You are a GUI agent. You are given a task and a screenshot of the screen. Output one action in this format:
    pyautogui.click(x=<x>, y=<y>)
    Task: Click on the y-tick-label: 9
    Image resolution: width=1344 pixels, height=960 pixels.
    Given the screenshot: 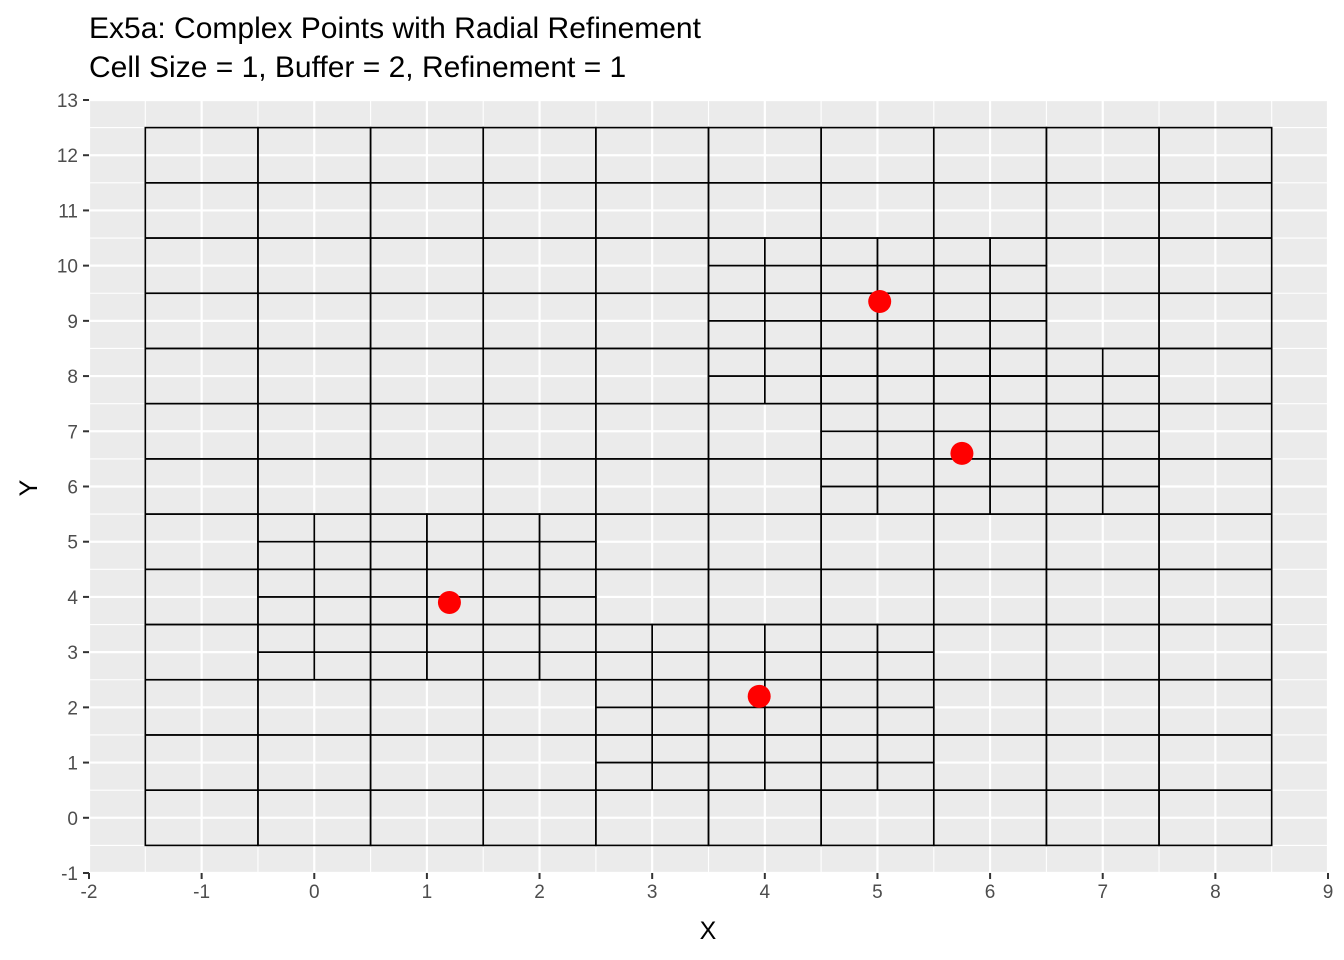 What is the action you would take?
    pyautogui.click(x=72, y=322)
    